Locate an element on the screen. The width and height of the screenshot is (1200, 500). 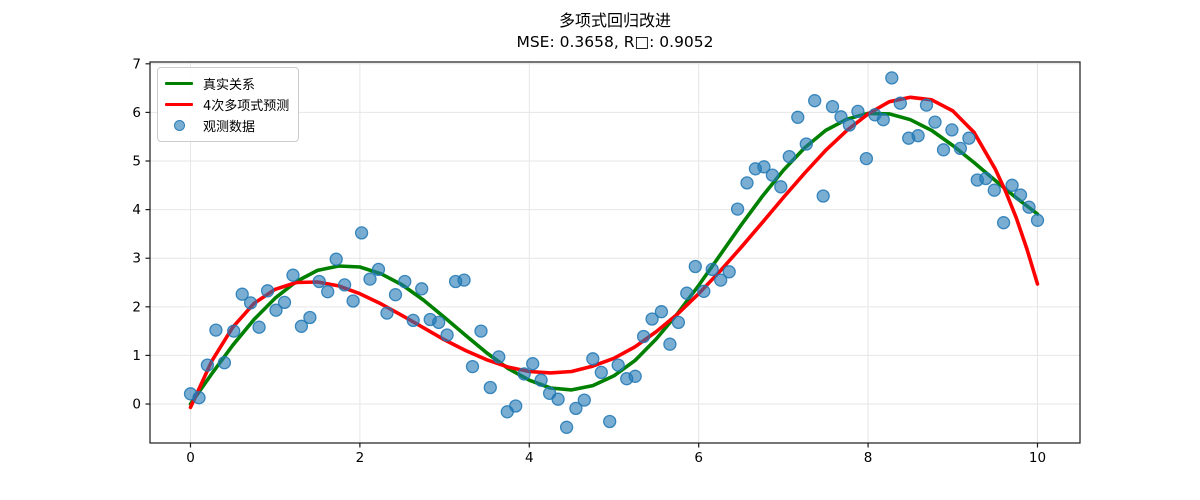
green-line-swatch is located at coordinates (179, 83).